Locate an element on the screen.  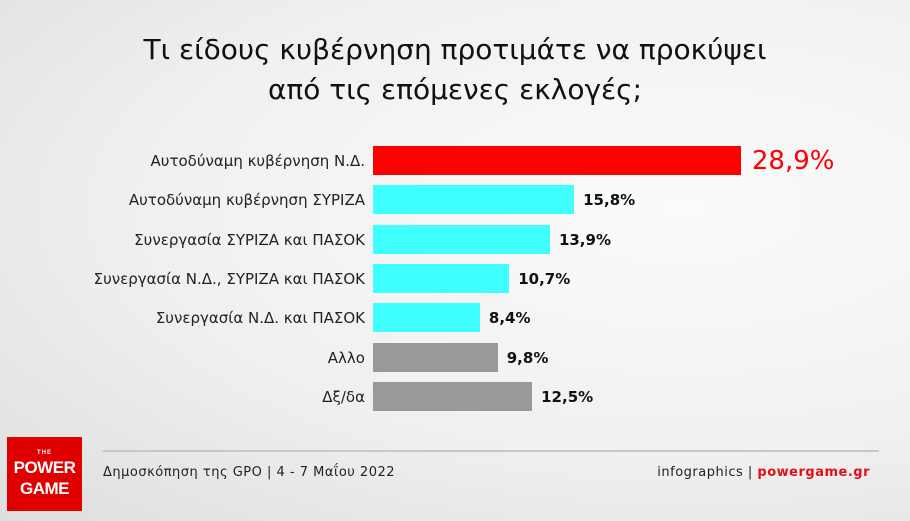
value-label: 10,7% is located at coordinates (544, 278).